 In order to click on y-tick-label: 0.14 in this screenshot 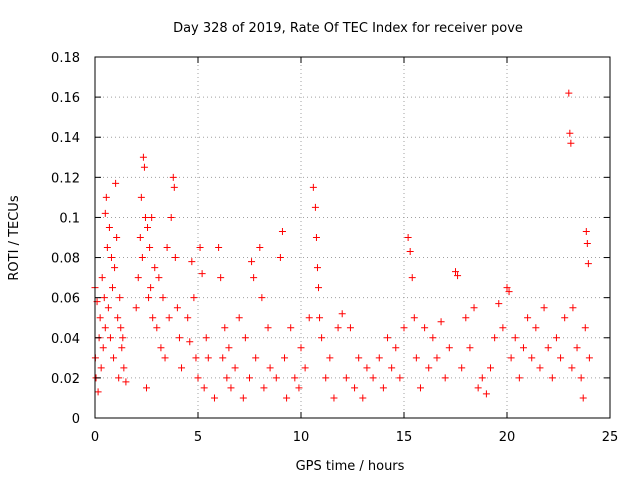, I will do `click(65, 138)`.